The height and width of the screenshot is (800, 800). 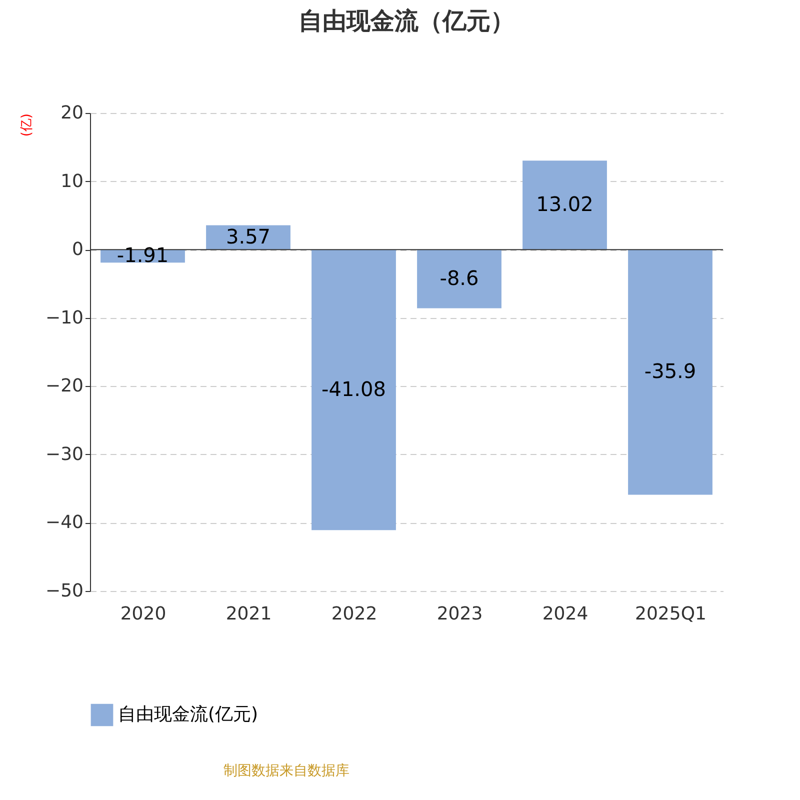 I want to click on chart-title: 自由现金流（亿元）, so click(x=406, y=21).